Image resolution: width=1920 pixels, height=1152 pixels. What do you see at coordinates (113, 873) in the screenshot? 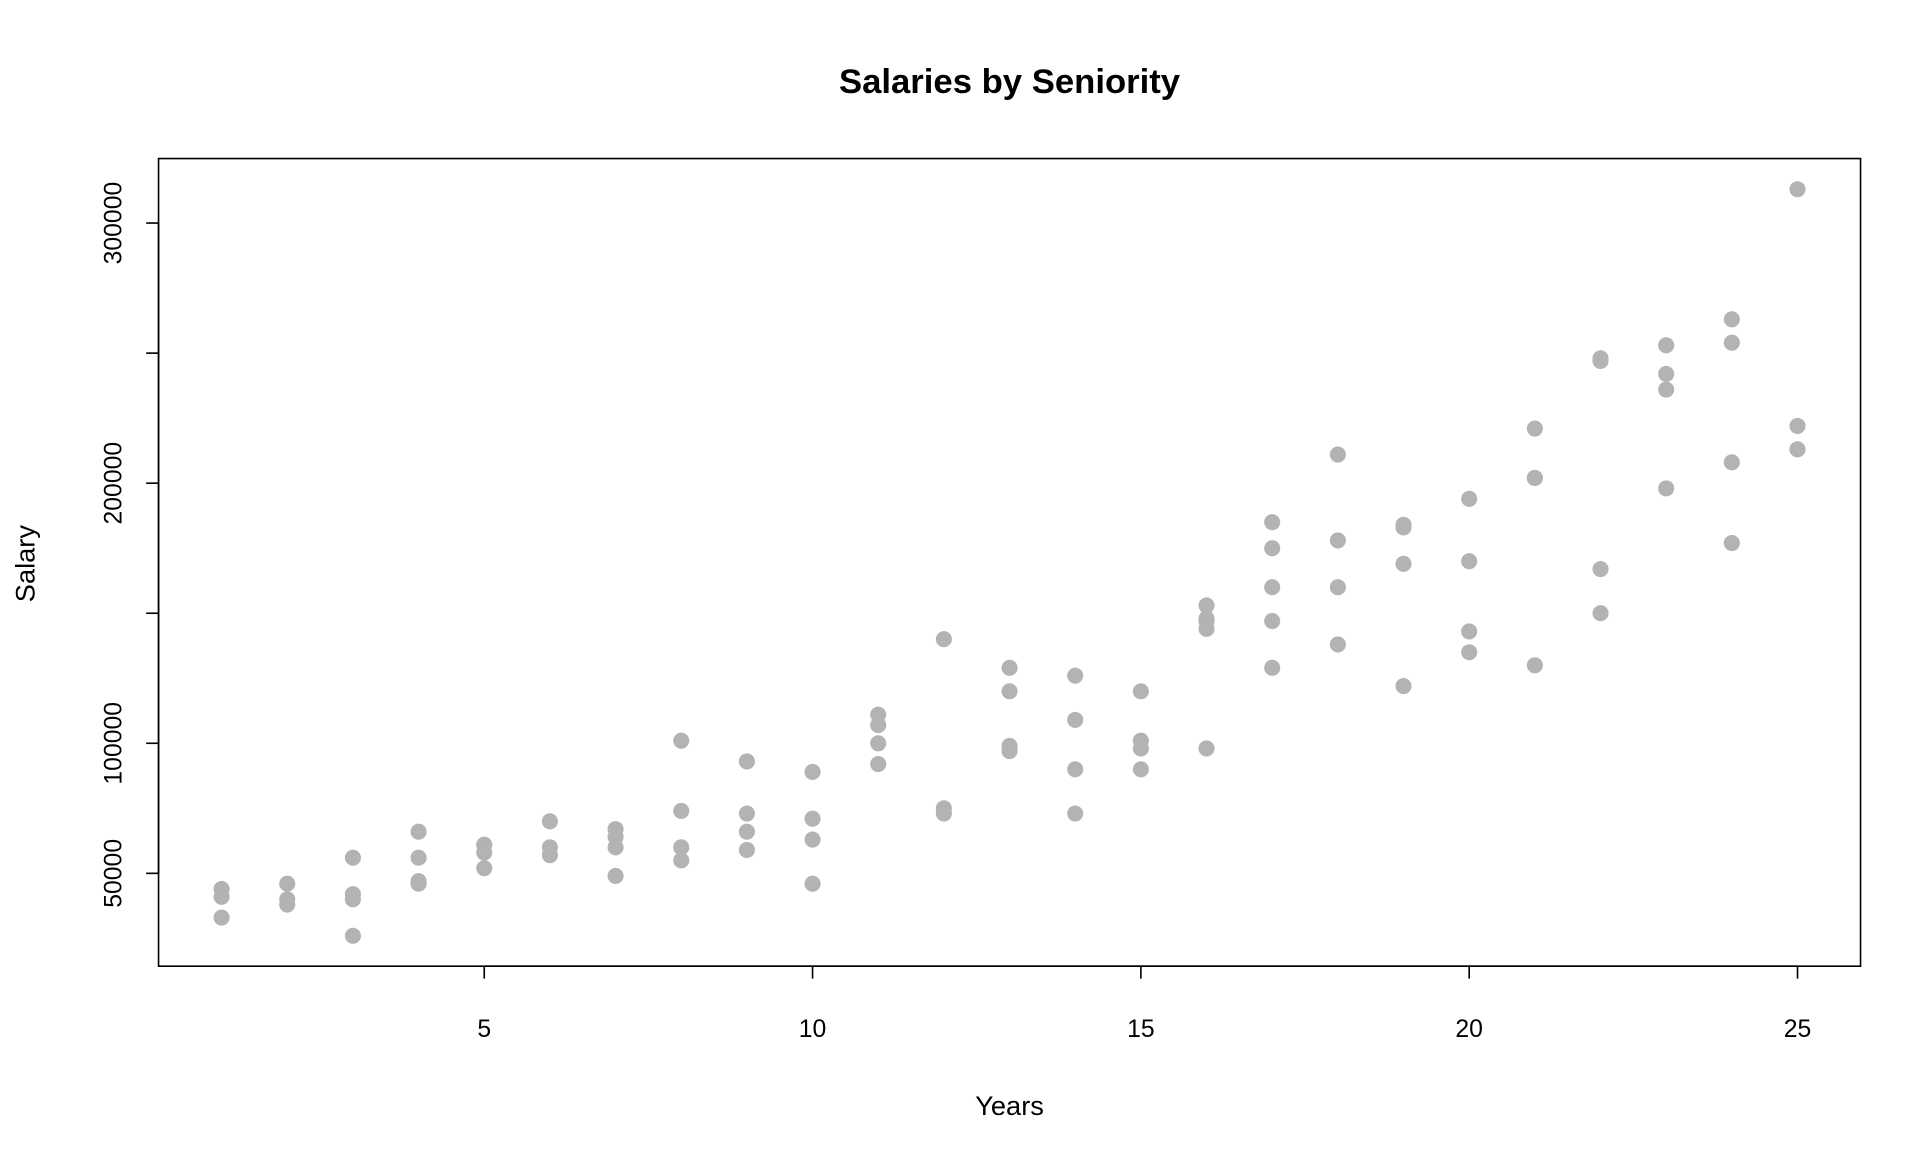
I see `y-tick-label: 50000` at bounding box center [113, 873].